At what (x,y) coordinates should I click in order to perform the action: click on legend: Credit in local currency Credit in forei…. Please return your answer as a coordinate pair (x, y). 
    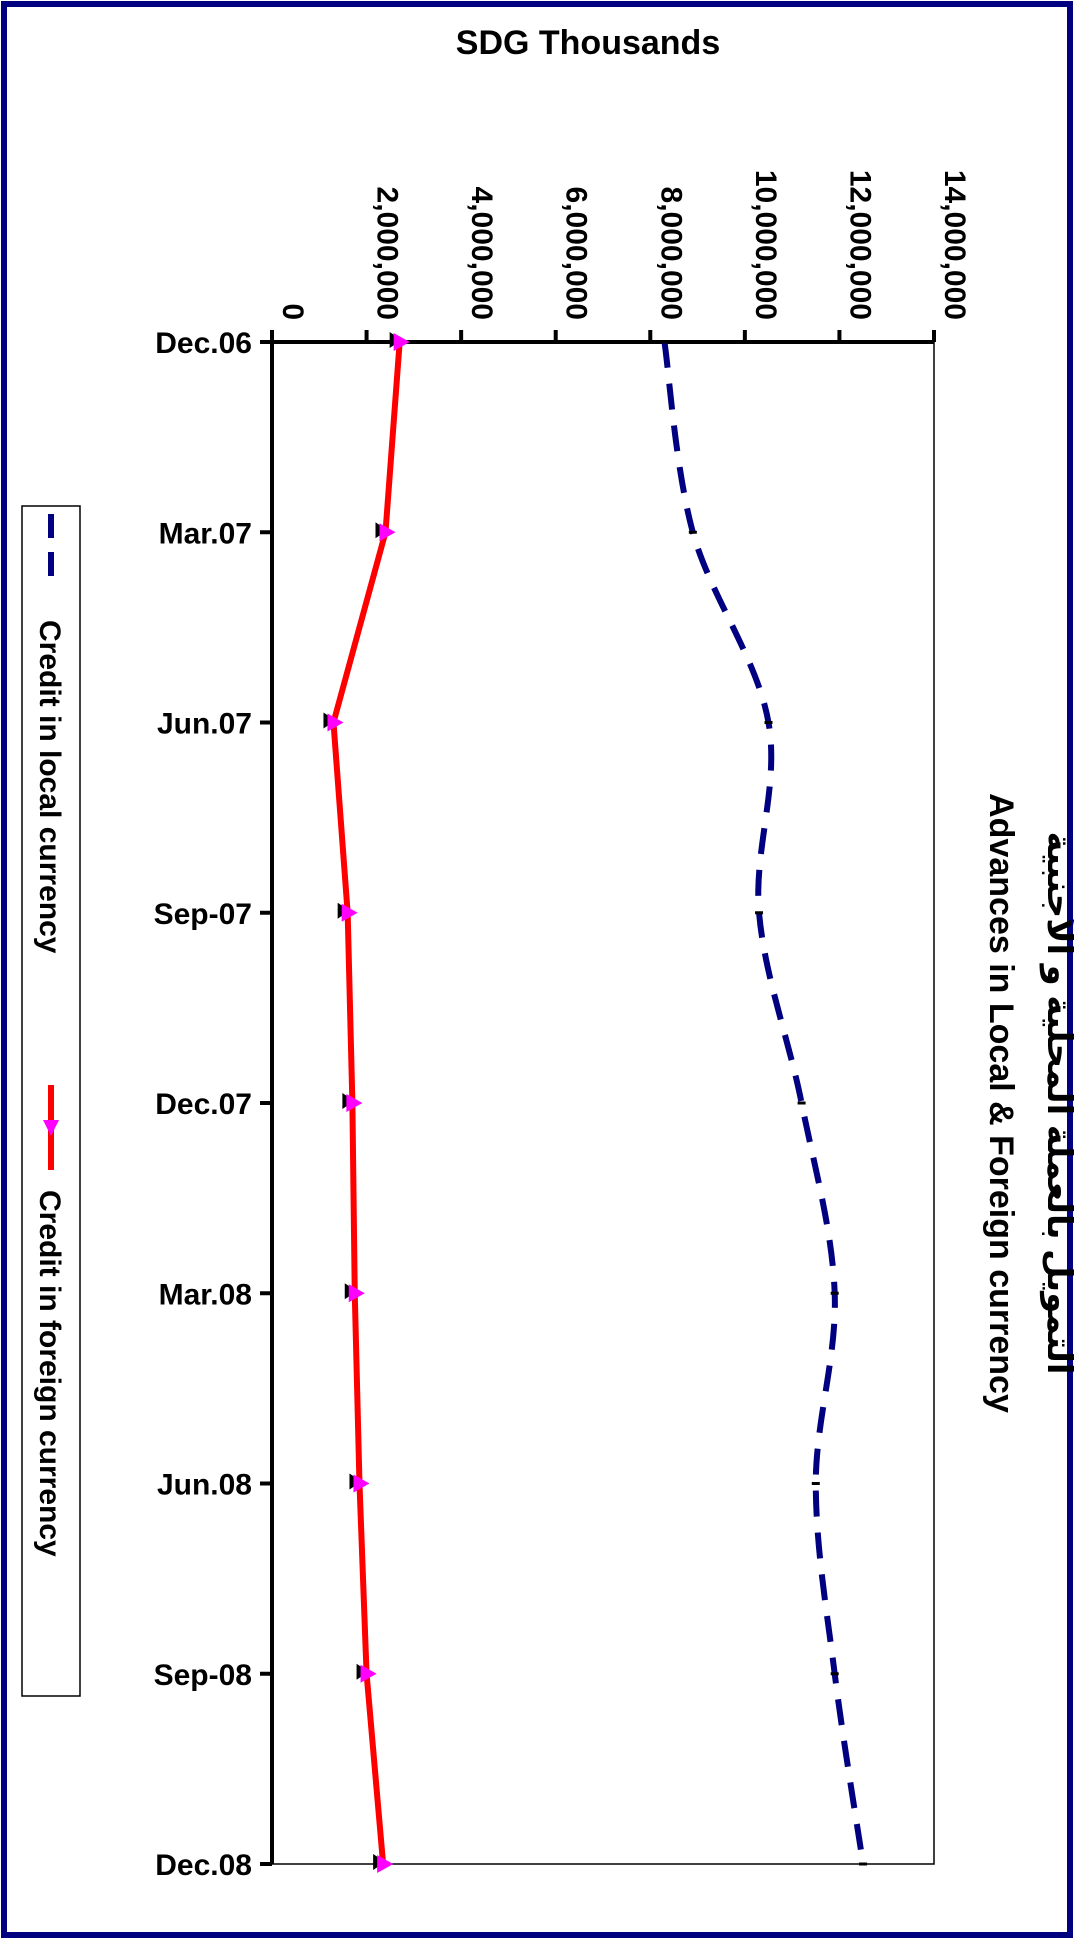
    Looking at the image, I should click on (51, 1101).